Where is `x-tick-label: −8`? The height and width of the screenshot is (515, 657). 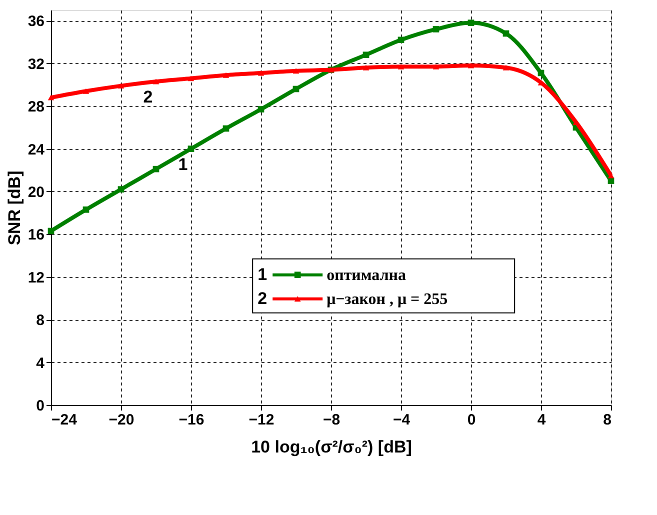
x-tick-label: −8 is located at coordinates (331, 420).